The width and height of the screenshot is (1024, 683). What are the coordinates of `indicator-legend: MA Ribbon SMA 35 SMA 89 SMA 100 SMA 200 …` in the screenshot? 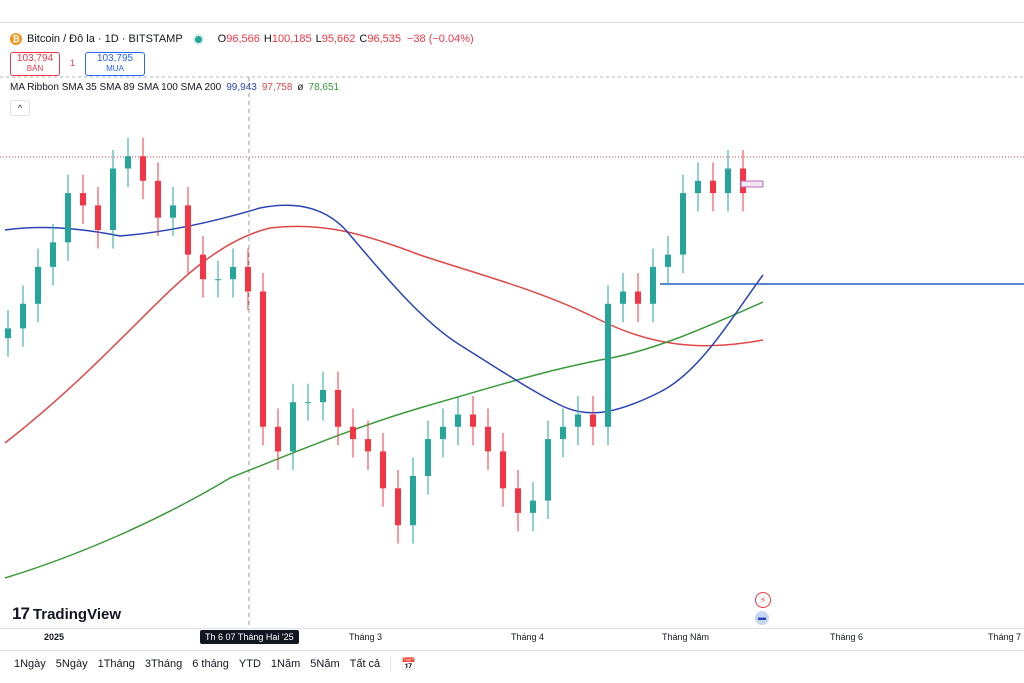 It's located at (174, 87).